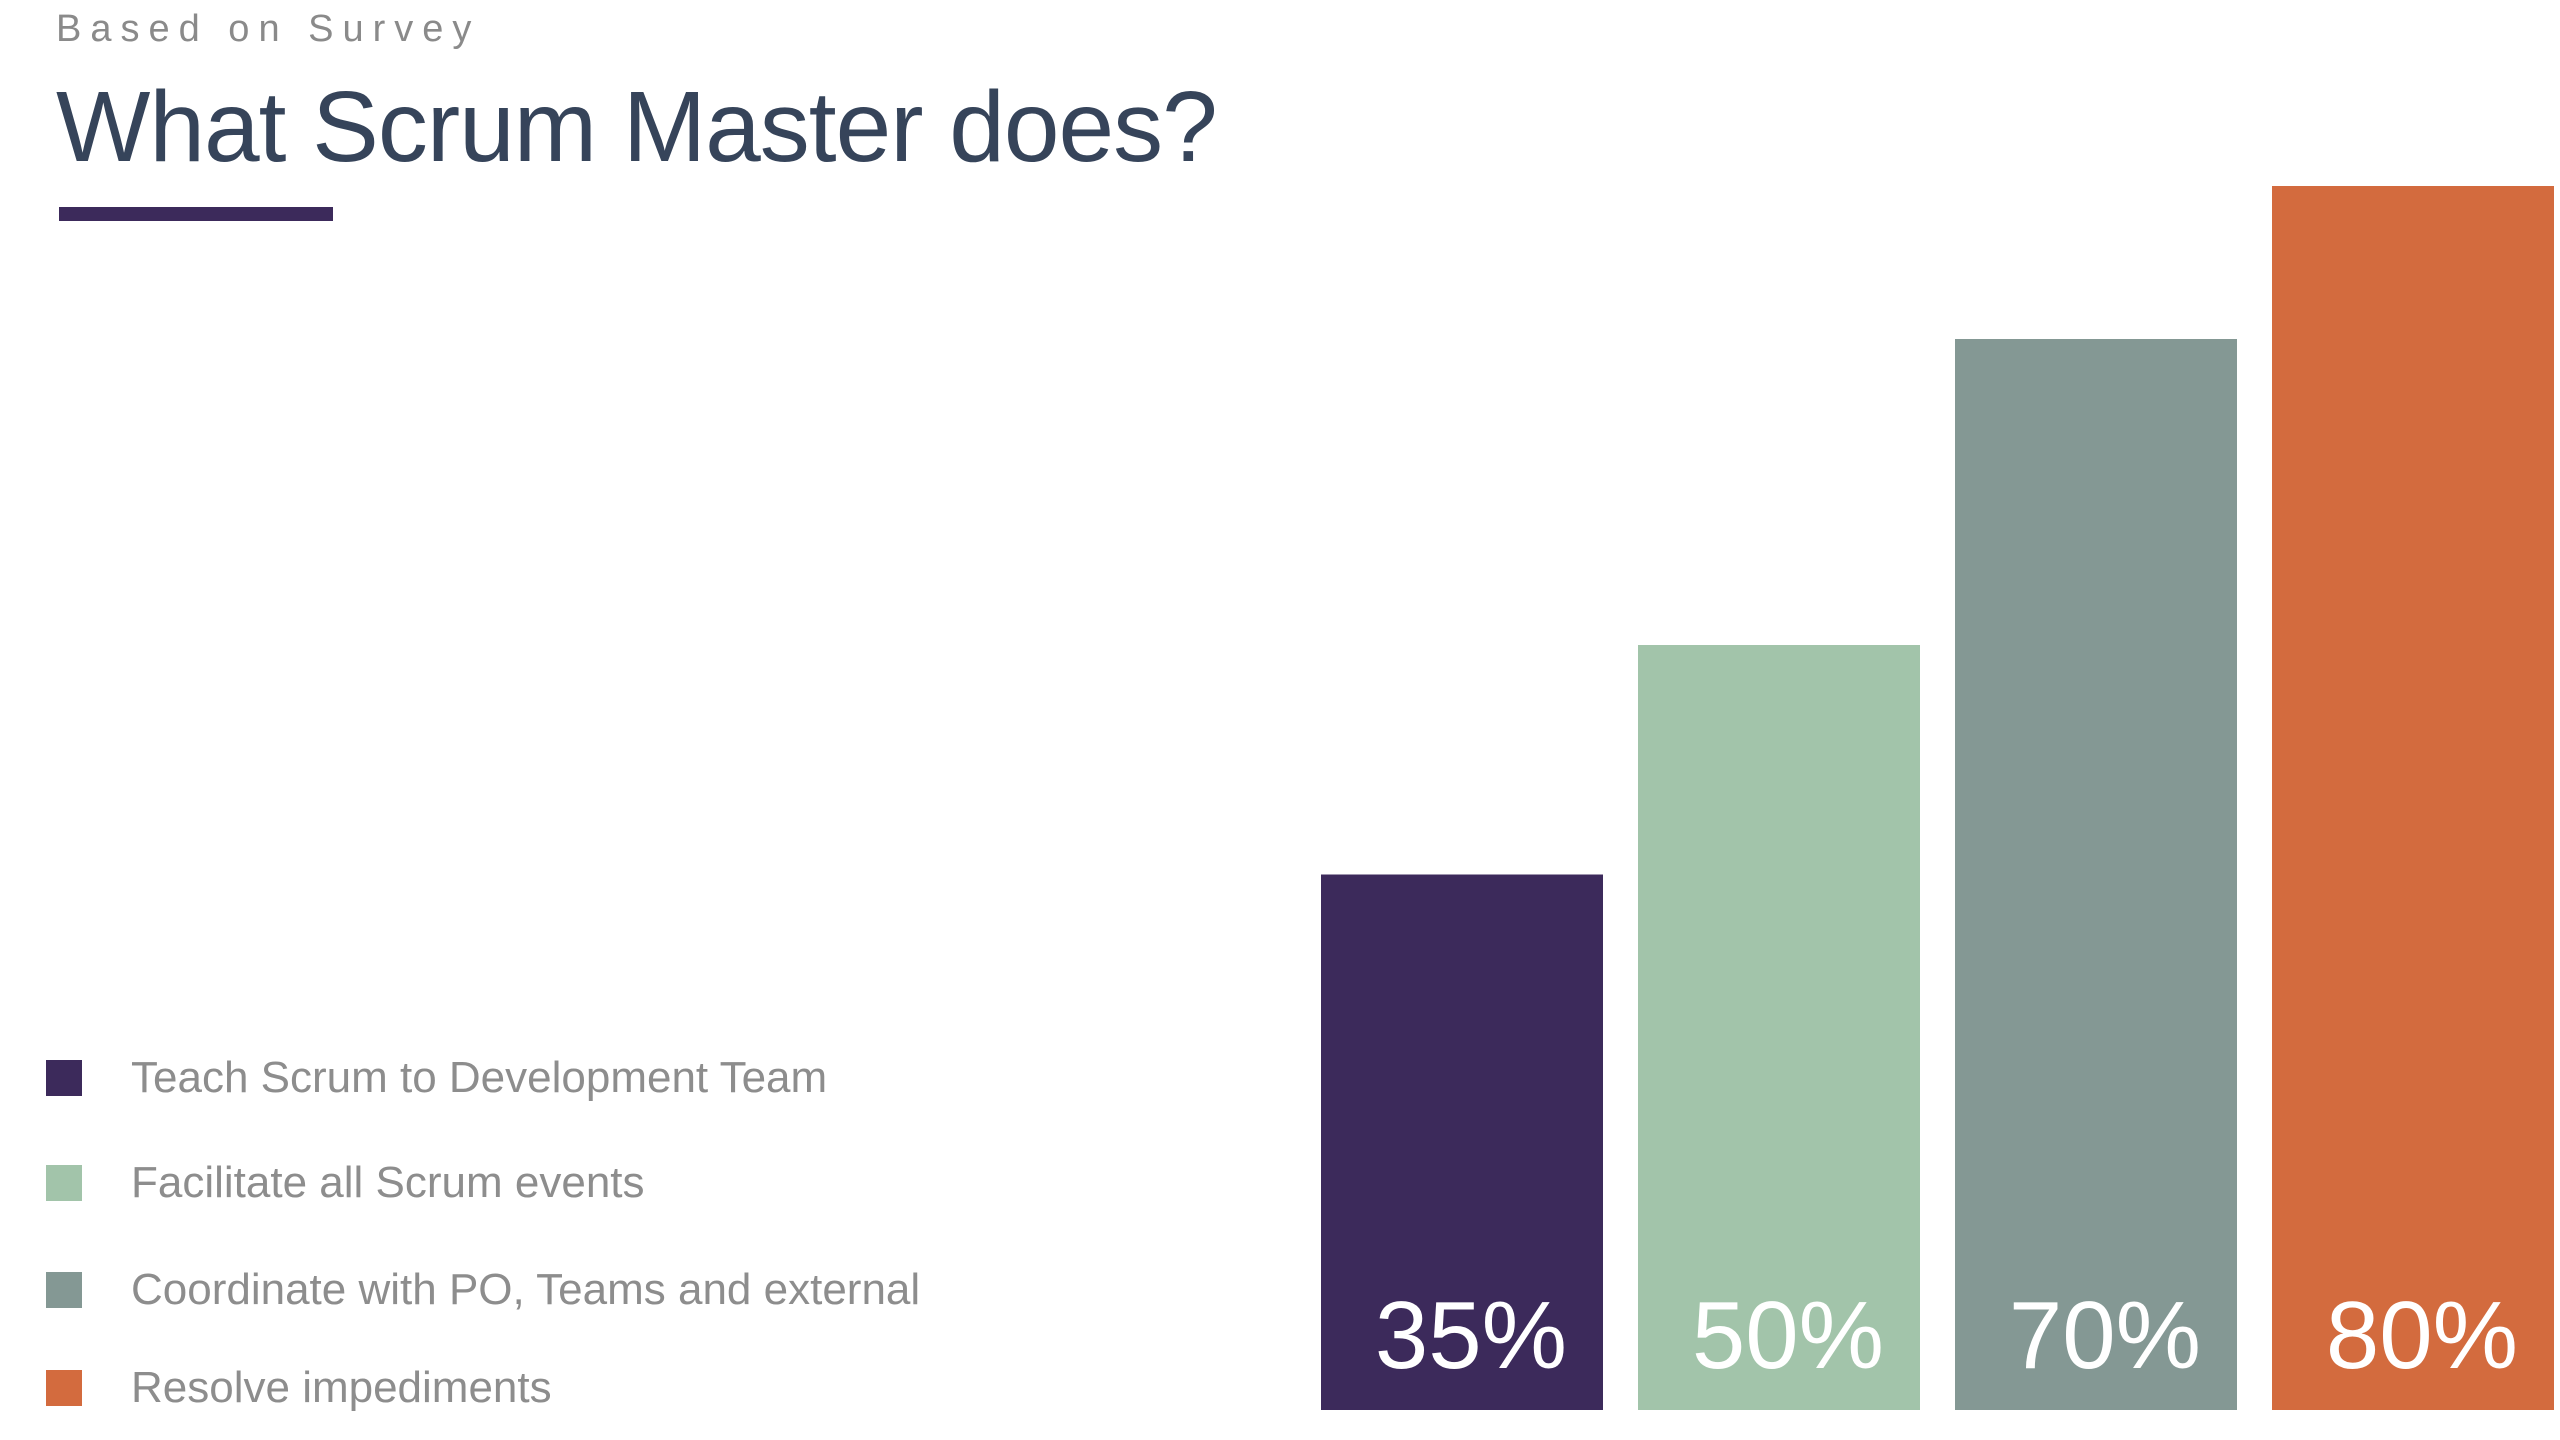 The height and width of the screenshot is (1440, 2560). What do you see at coordinates (341, 1387) in the screenshot?
I see `legend-label: Resolve impediments` at bounding box center [341, 1387].